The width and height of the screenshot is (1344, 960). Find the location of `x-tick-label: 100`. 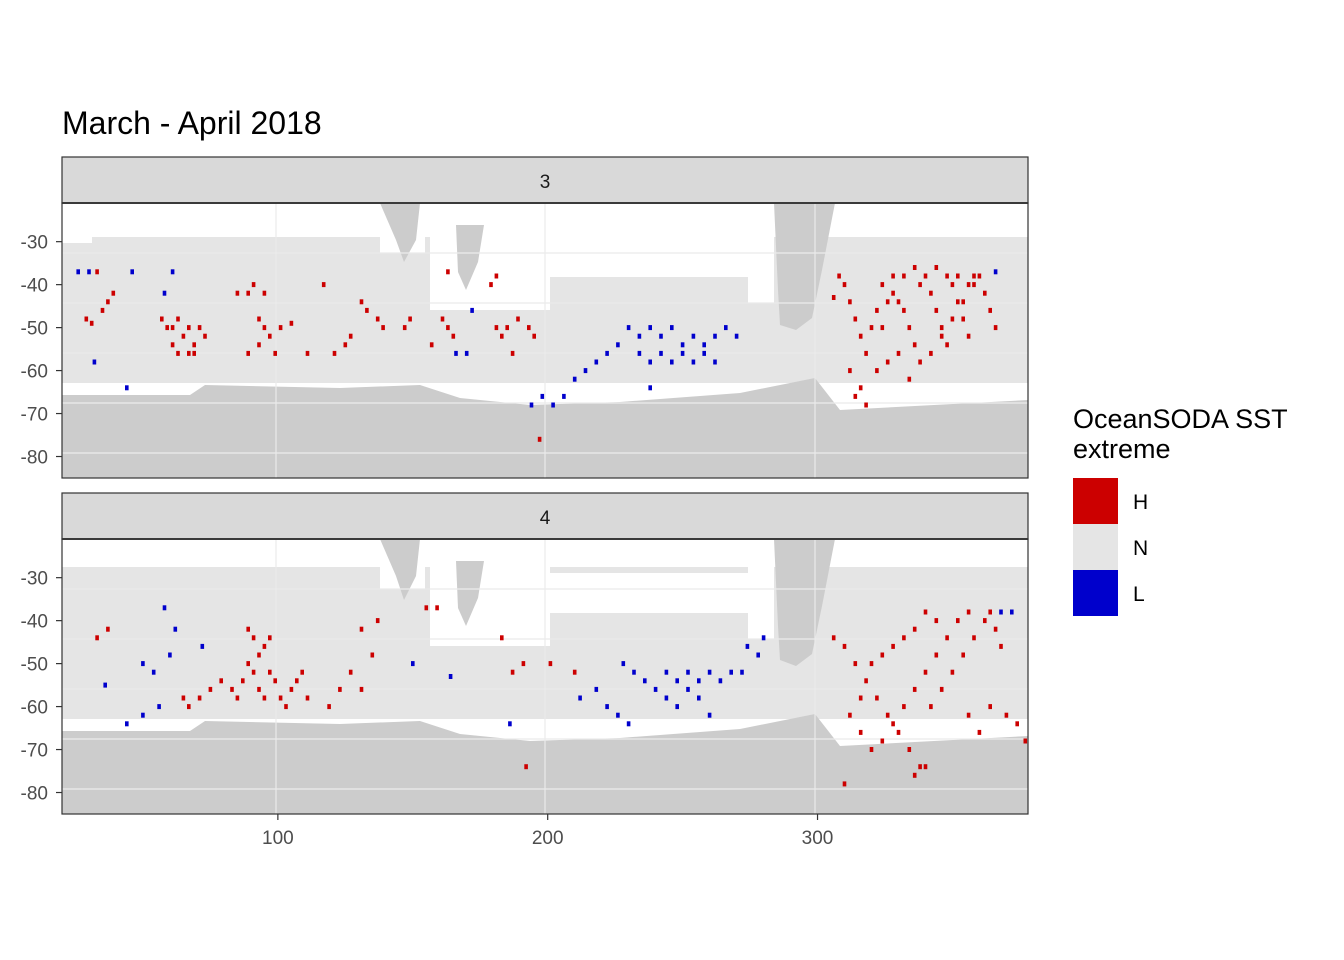

x-tick-label: 100 is located at coordinates (278, 838).